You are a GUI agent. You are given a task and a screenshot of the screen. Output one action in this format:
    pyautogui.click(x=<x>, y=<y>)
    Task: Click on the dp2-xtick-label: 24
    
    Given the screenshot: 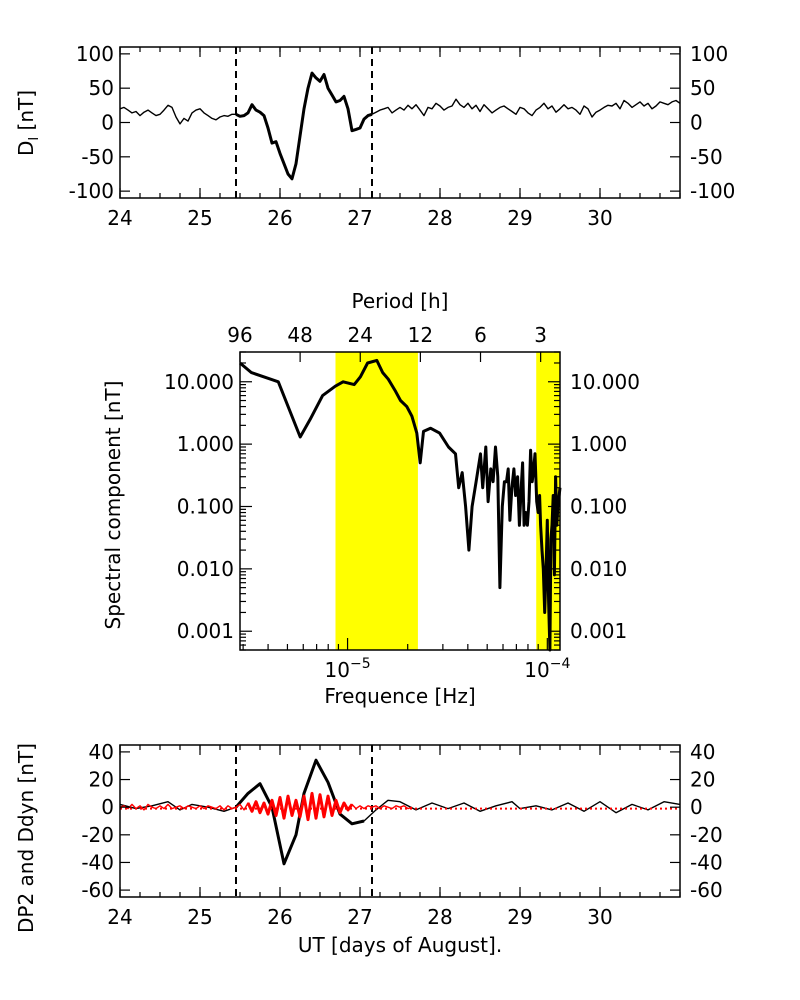 What is the action you would take?
    pyautogui.click(x=119, y=917)
    